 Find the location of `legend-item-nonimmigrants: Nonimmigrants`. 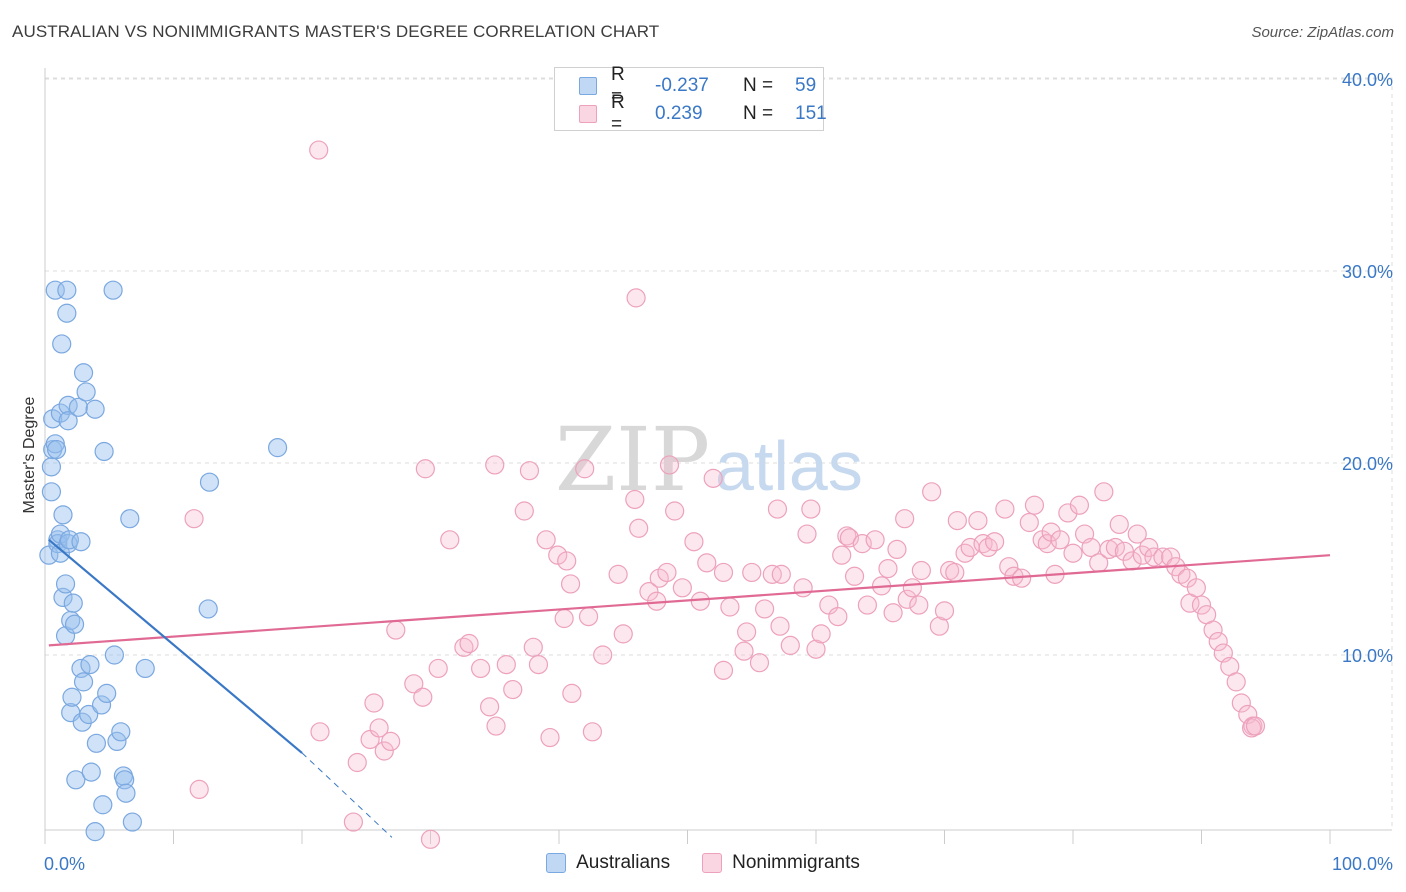

legend-item-nonimmigrants: Nonimmigrants is located at coordinates (781, 863).